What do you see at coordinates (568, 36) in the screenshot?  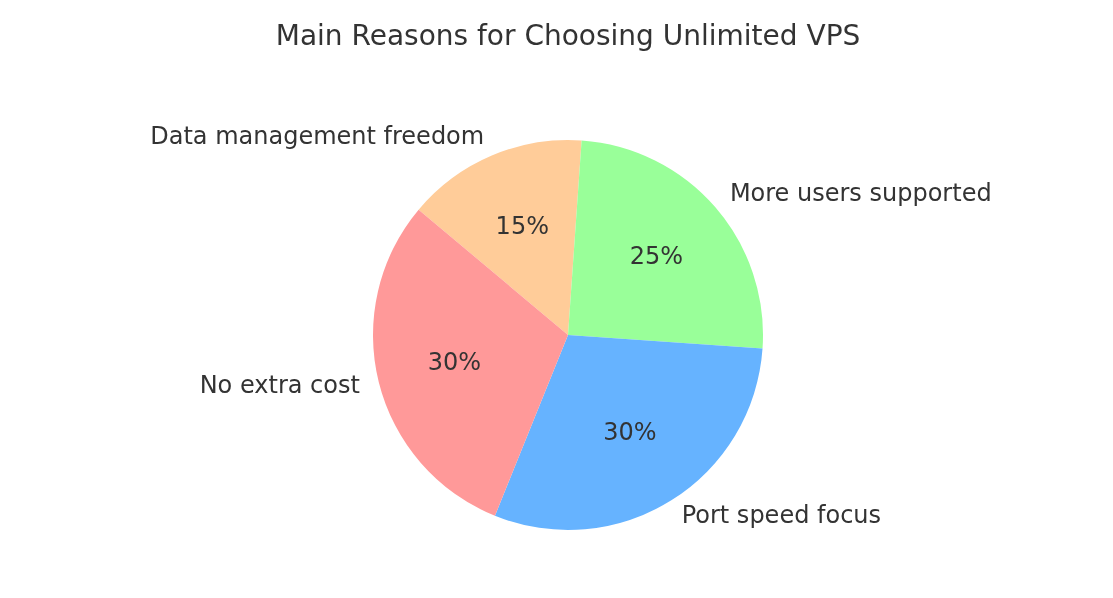 I see `chart-title: Main Reasons for Choosing Unlimited VPS` at bounding box center [568, 36].